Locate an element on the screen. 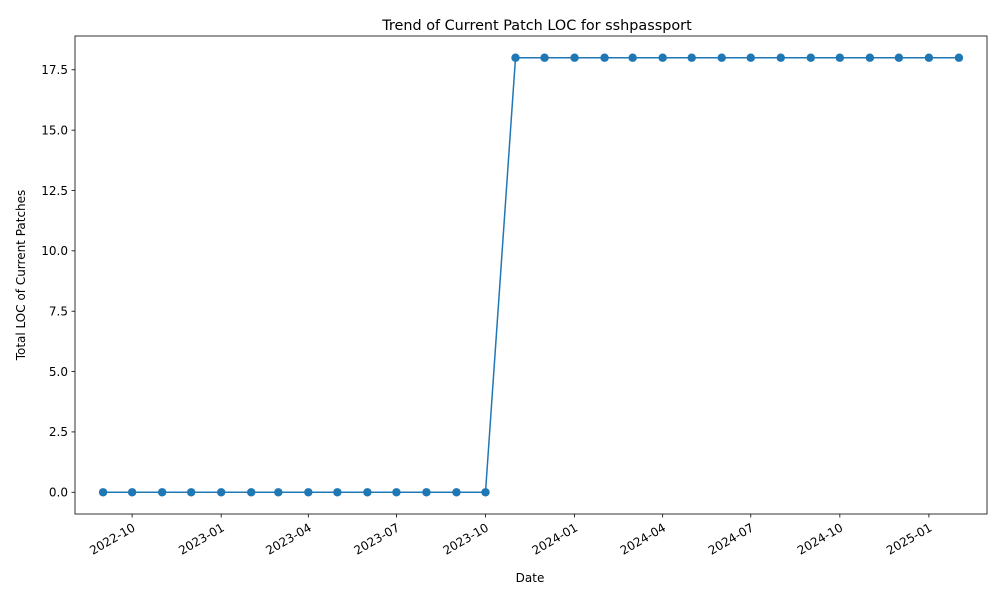  y-tick-label: 17.5 is located at coordinates (54, 70).